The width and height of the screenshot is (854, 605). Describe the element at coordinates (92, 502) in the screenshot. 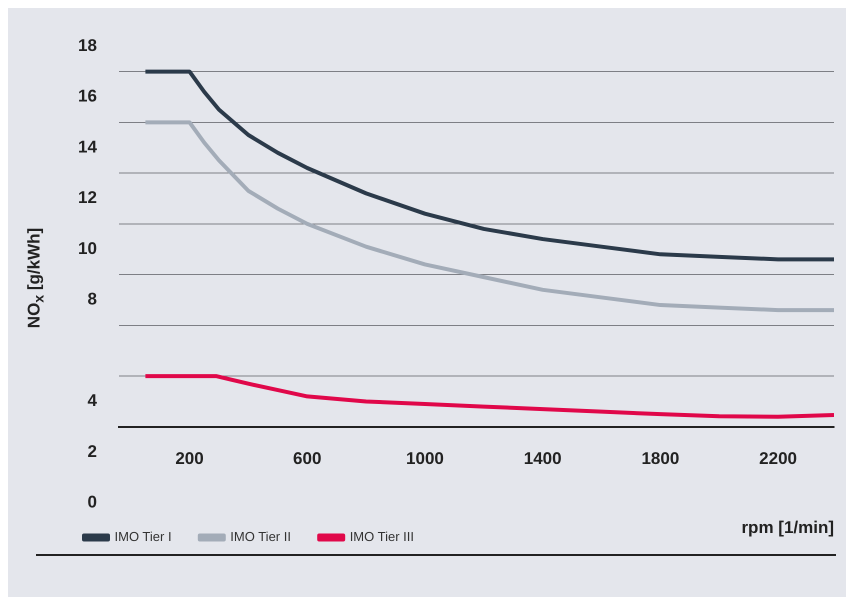

I see `y-tick-label: 0` at that location.